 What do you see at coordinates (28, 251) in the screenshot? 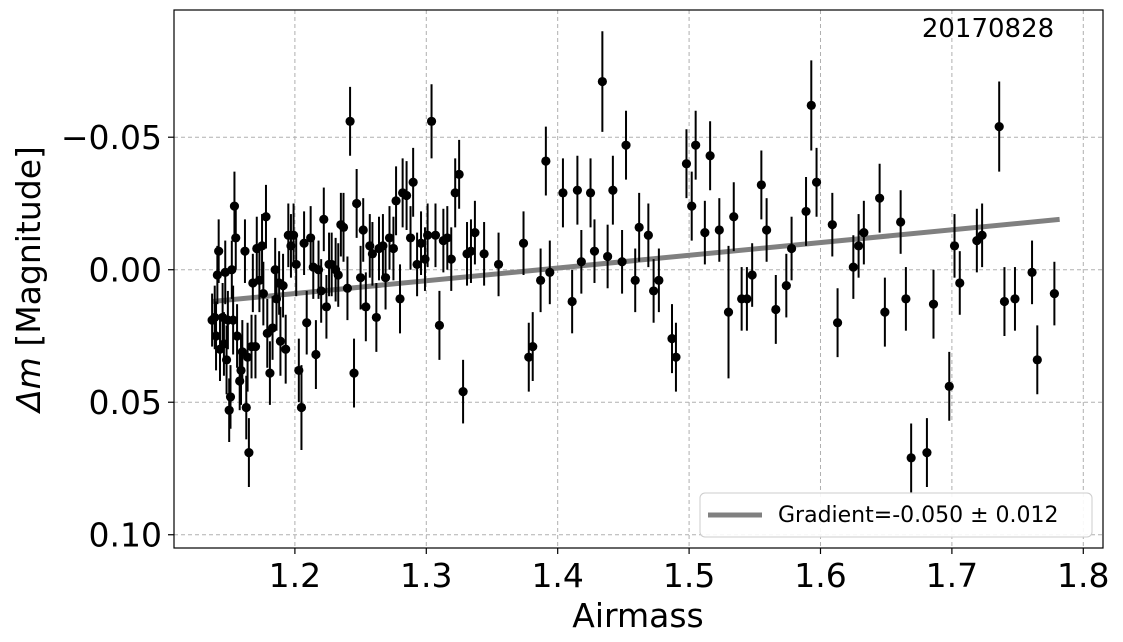
I see `y-axis-label-unit: [Magnitude]` at bounding box center [28, 251].